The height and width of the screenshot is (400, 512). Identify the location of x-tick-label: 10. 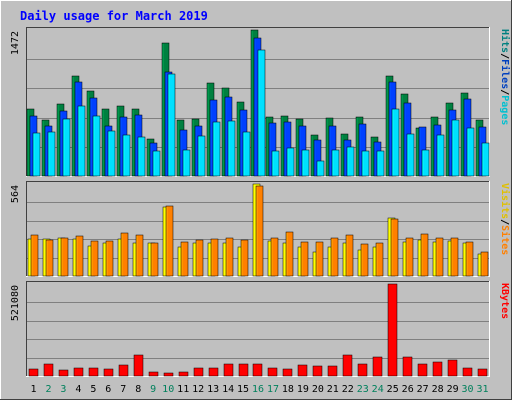
(168, 389).